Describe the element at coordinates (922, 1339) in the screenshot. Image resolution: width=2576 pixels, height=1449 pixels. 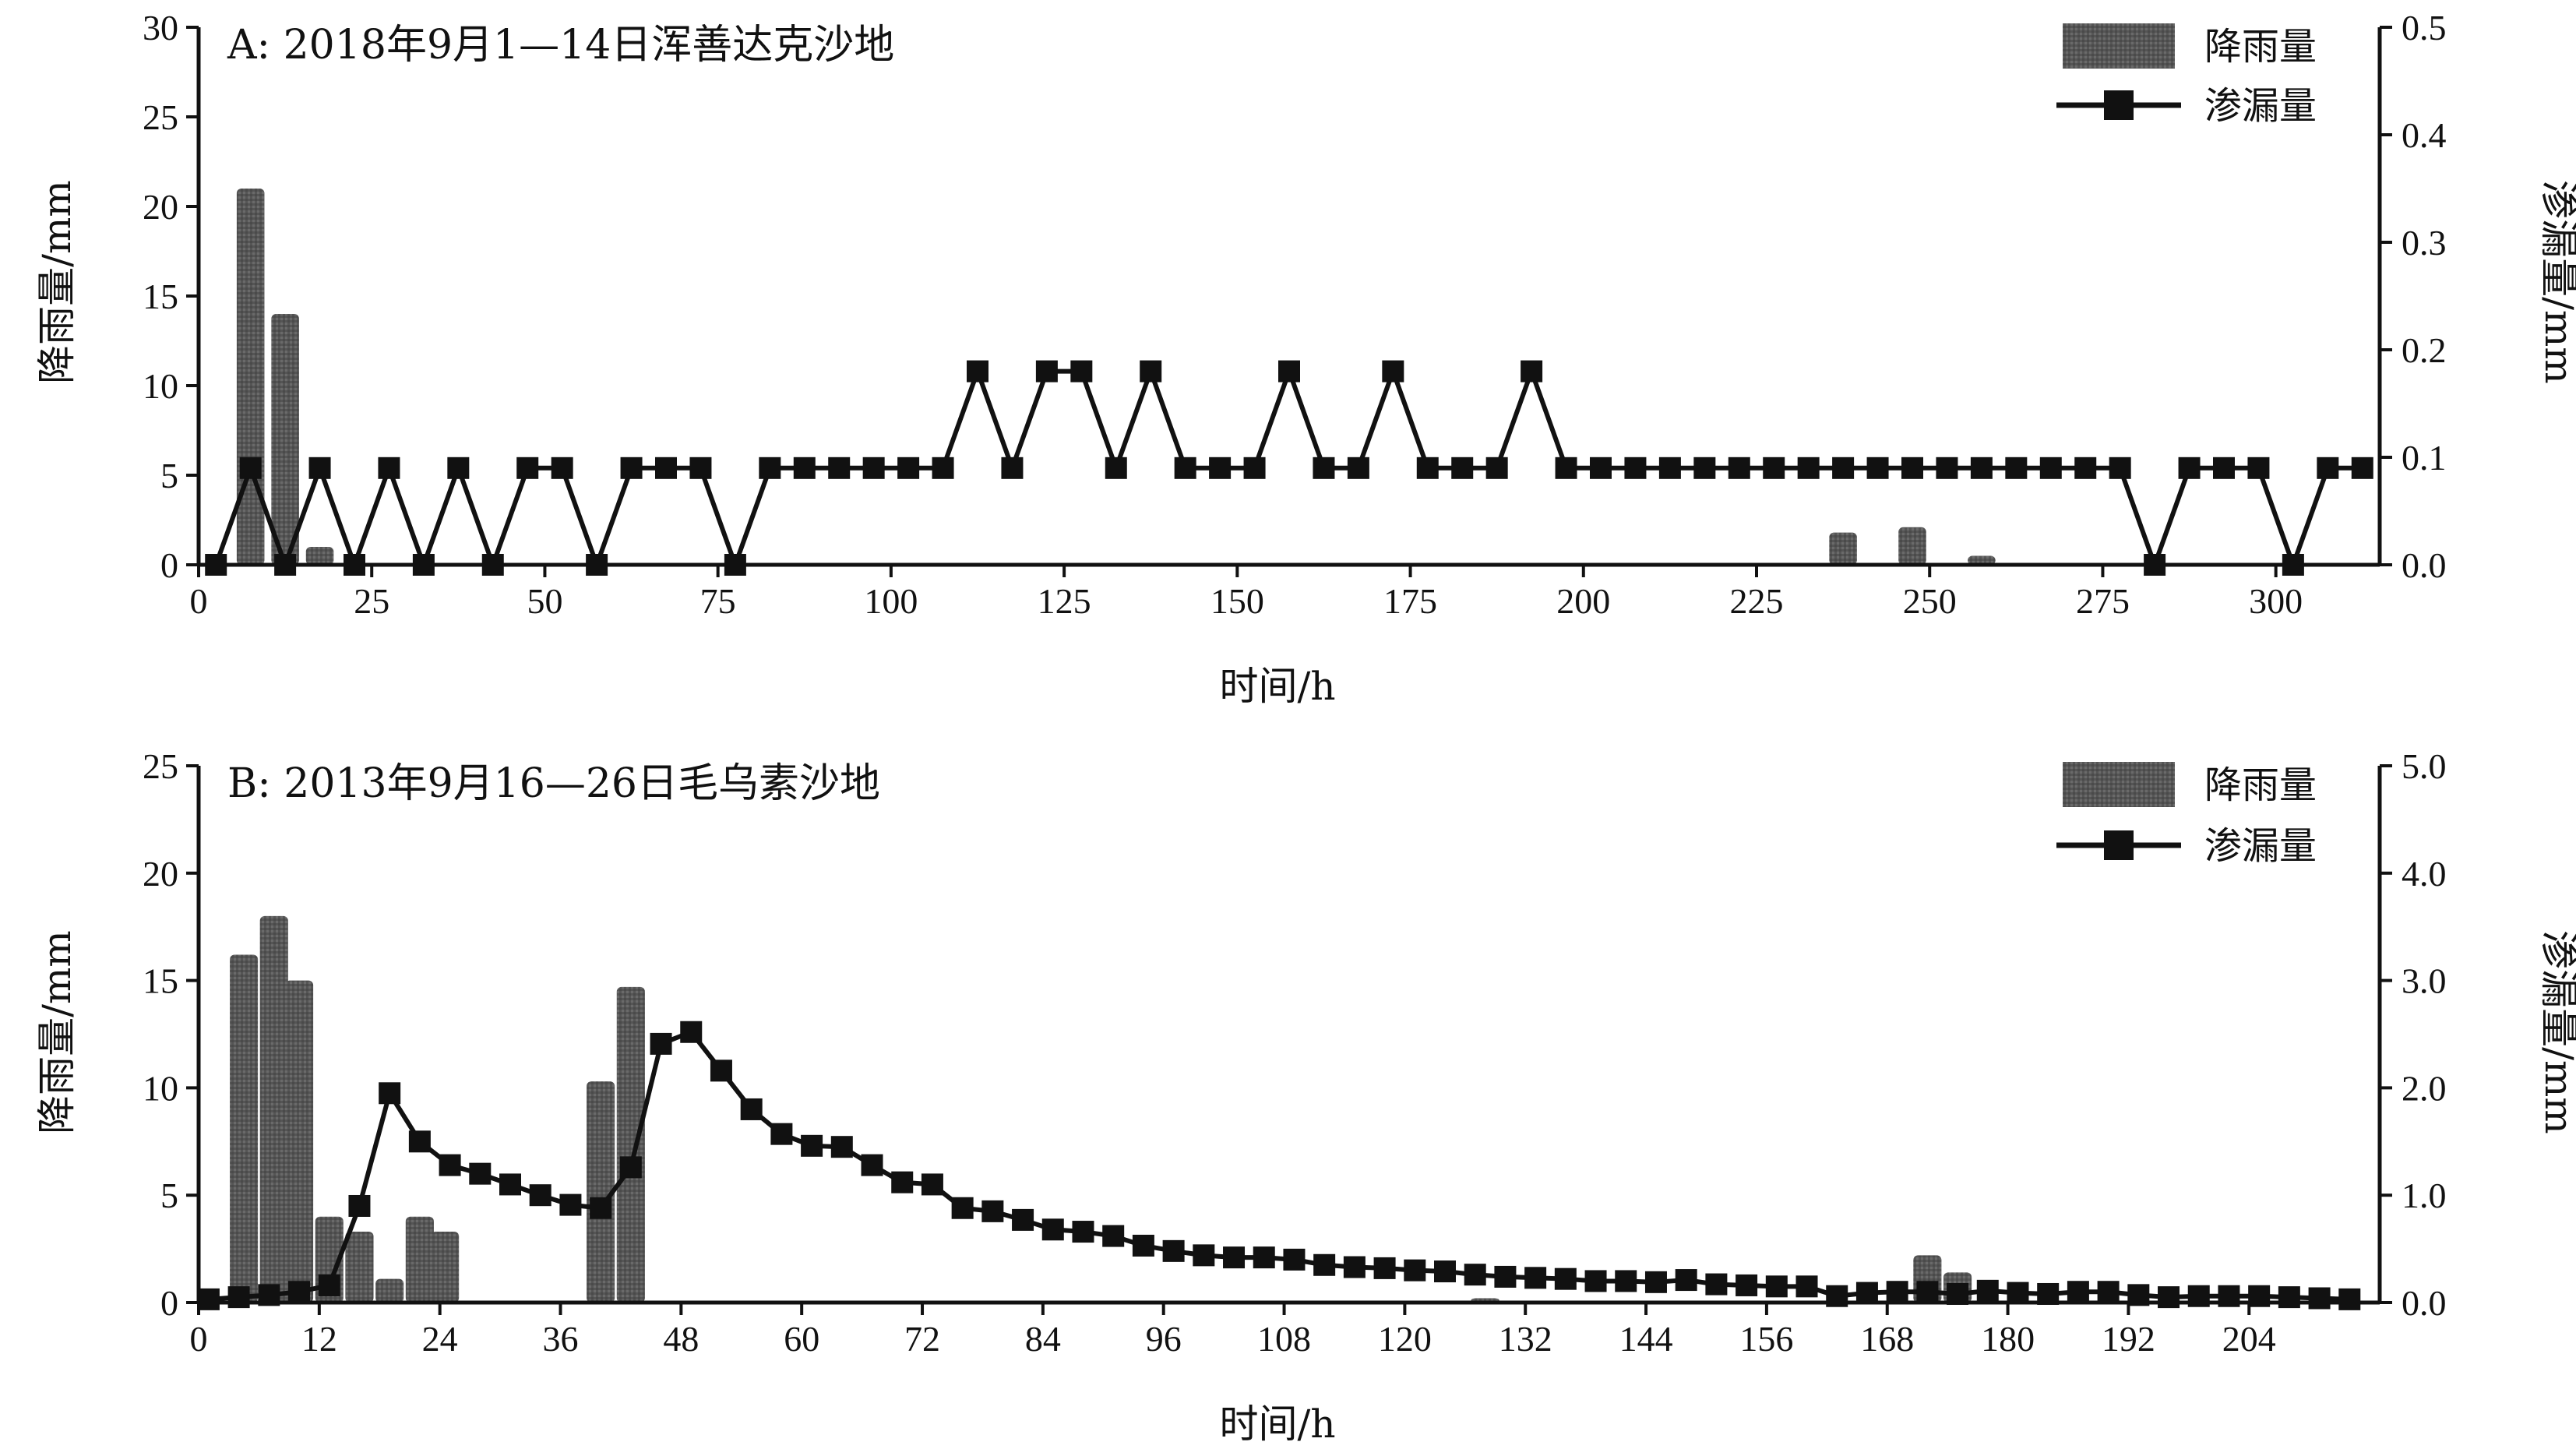
I see `panel-b-xtick-label: 72` at that location.